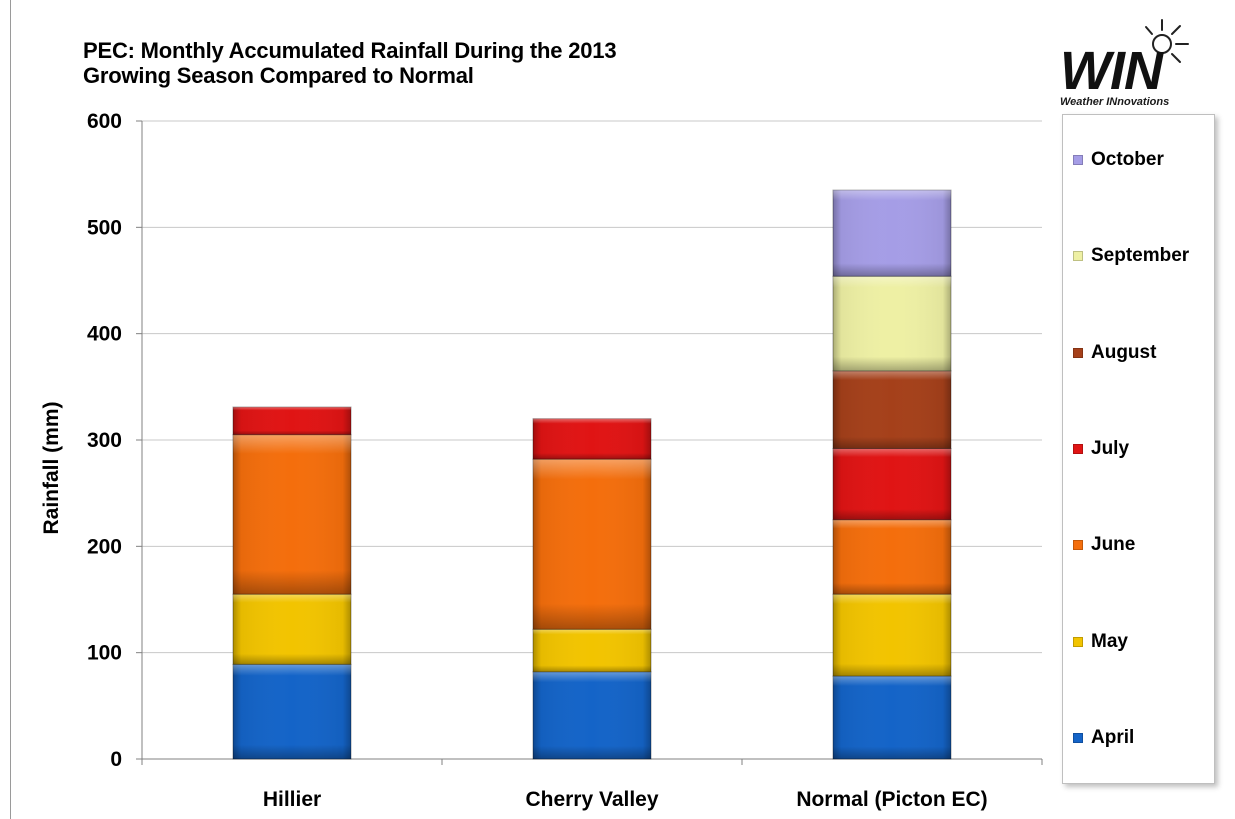 The image size is (1235, 819). What do you see at coordinates (1138, 449) in the screenshot?
I see `chart-legend: October September August July June May April` at bounding box center [1138, 449].